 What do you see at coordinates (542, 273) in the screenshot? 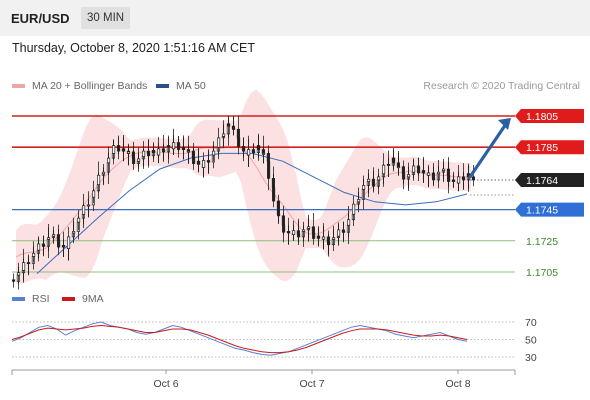
I see `level-label-4: 1.1705` at bounding box center [542, 273].